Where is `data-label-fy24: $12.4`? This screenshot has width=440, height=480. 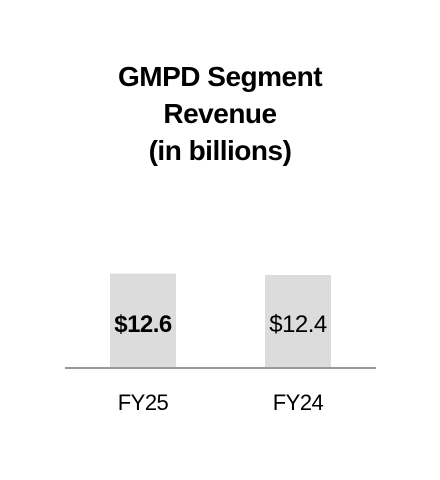 data-label-fy24: $12.4 is located at coordinates (298, 324).